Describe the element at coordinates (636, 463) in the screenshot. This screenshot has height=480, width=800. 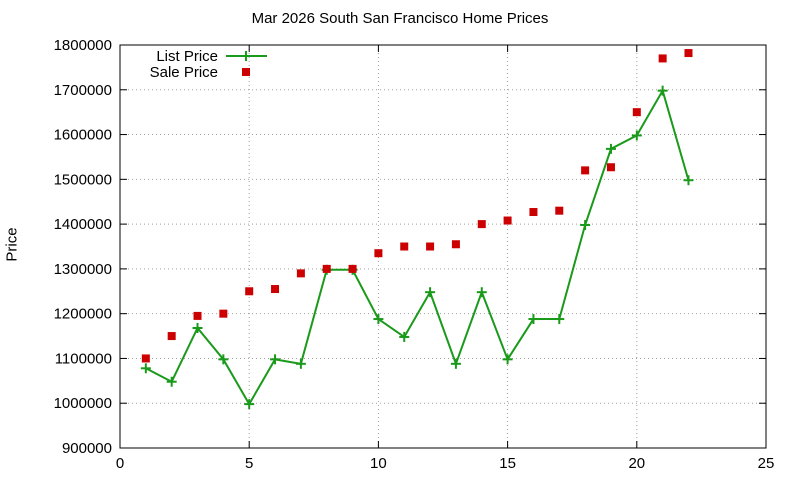
I see `x-tick-label: 20` at that location.